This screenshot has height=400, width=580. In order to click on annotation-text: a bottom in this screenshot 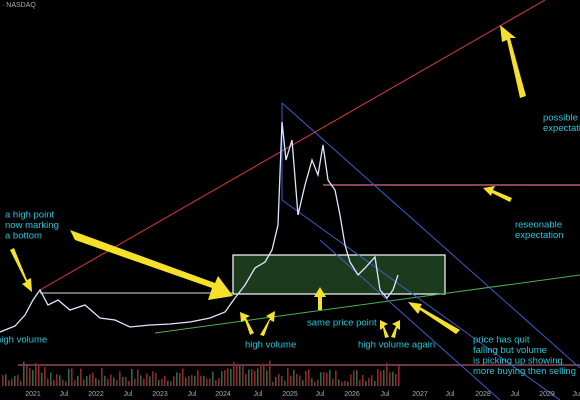, I will do `click(23, 236)`.